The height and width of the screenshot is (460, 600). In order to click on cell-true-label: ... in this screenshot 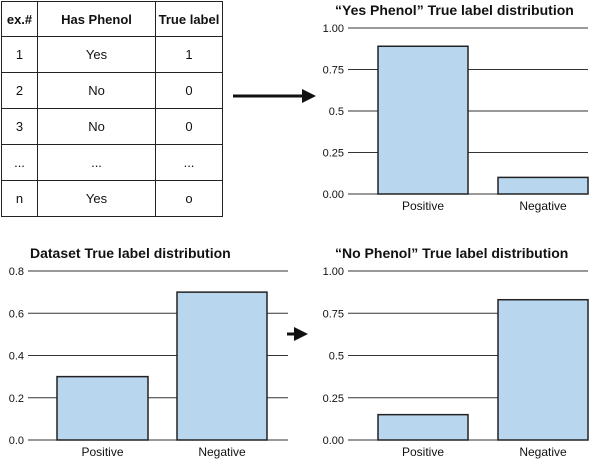, I will do `click(189, 162)`.